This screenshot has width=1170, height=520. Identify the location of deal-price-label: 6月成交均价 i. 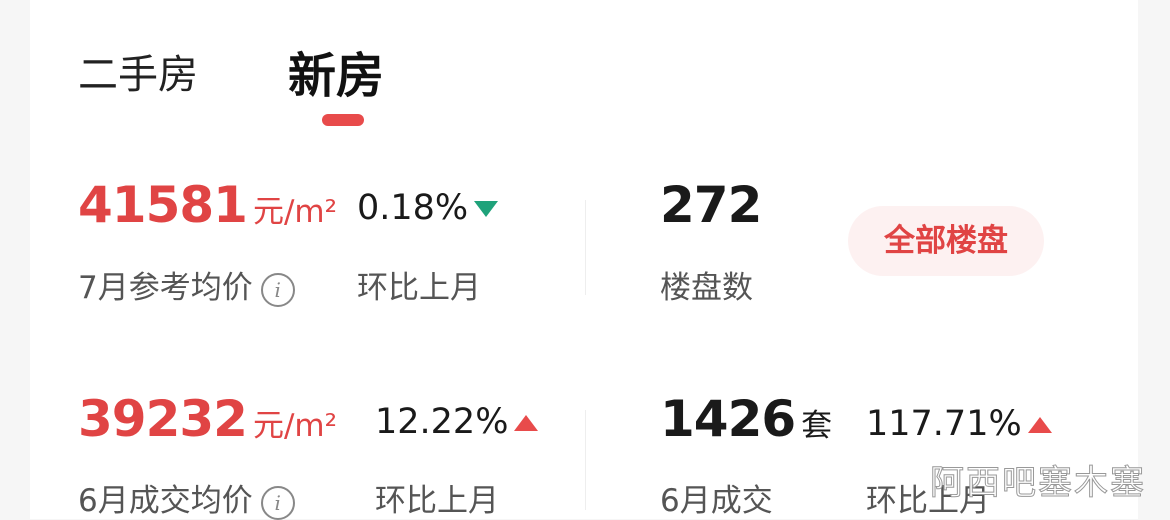
(186, 497).